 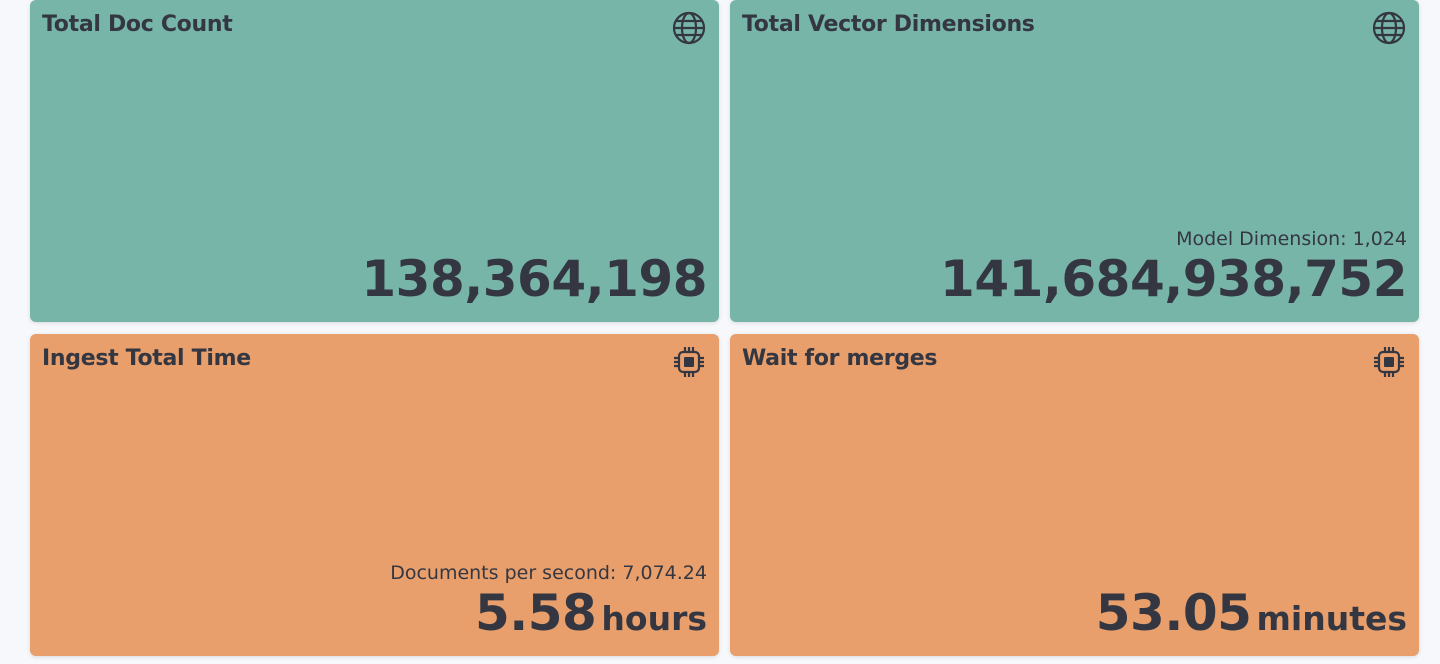 What do you see at coordinates (1173, 613) in the screenshot?
I see `metric-value: 53.05` at bounding box center [1173, 613].